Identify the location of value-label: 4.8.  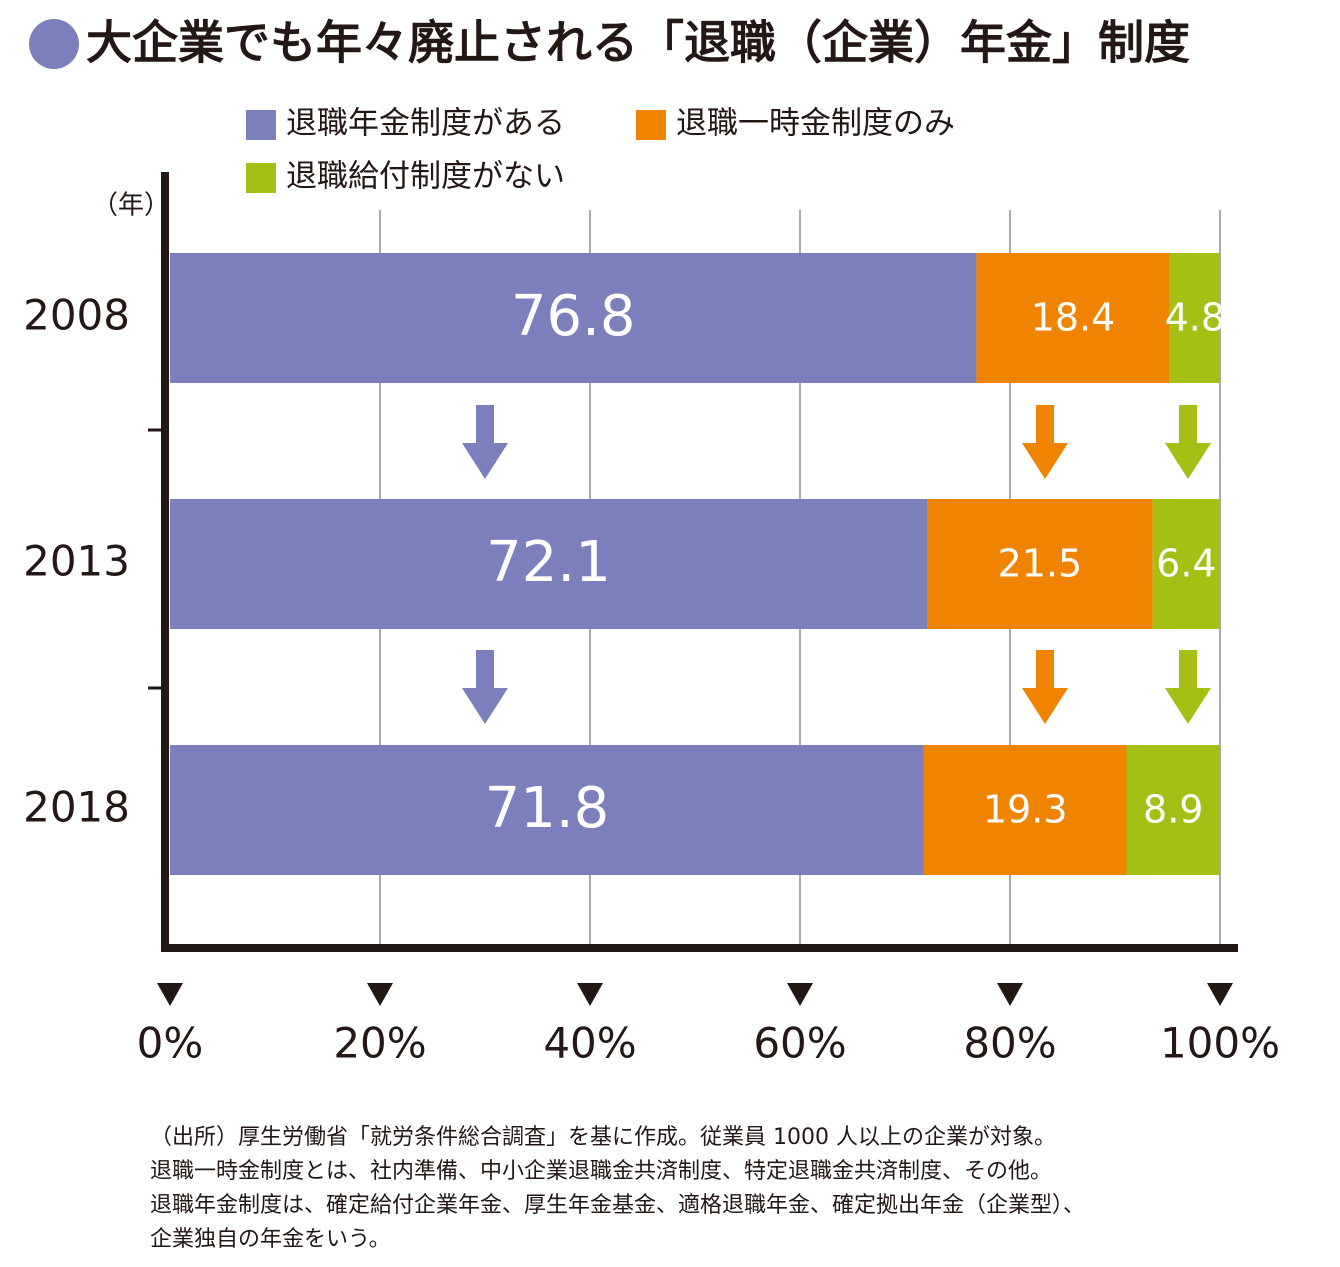
(1195, 318).